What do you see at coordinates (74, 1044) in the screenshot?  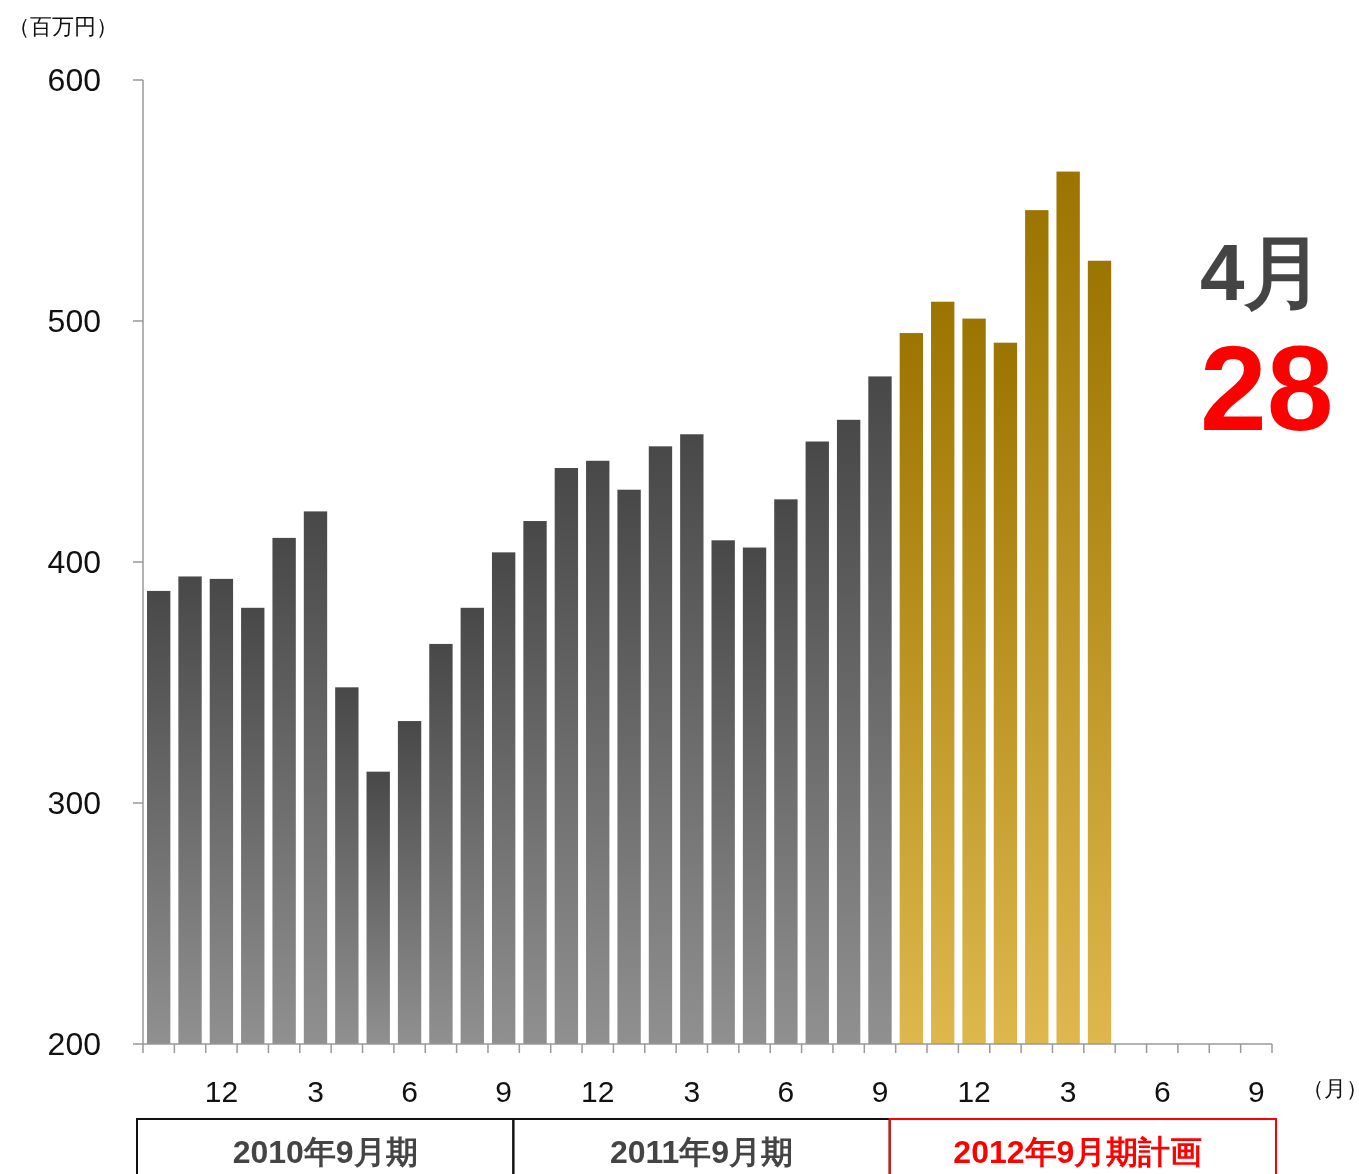 I see `y-tick-label: 200` at bounding box center [74, 1044].